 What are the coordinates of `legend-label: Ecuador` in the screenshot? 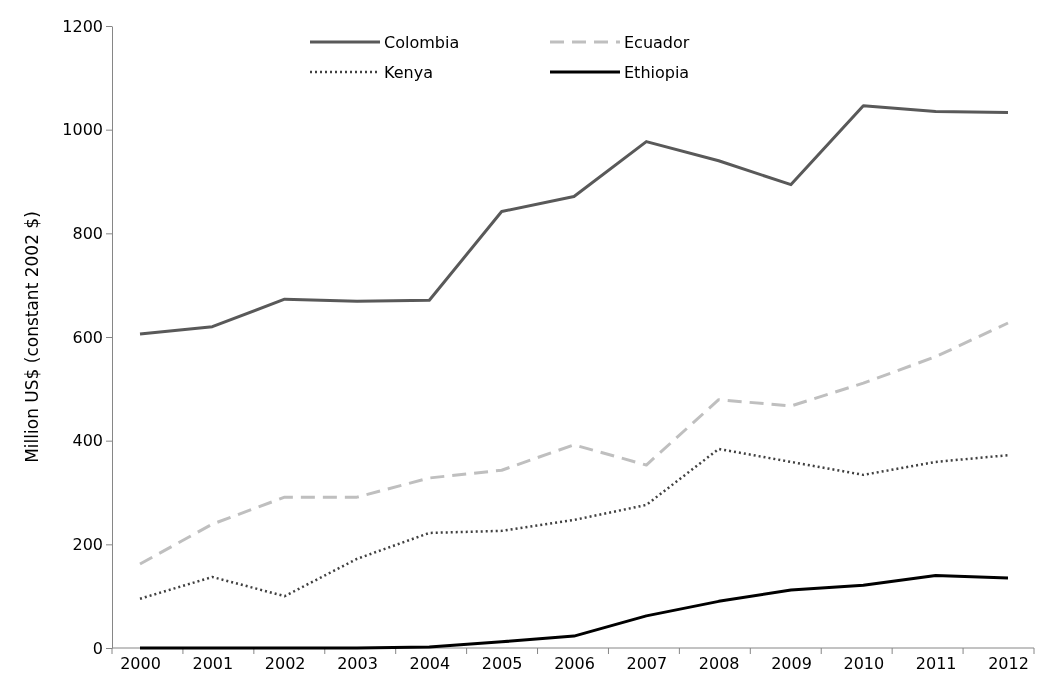 It's located at (657, 42).